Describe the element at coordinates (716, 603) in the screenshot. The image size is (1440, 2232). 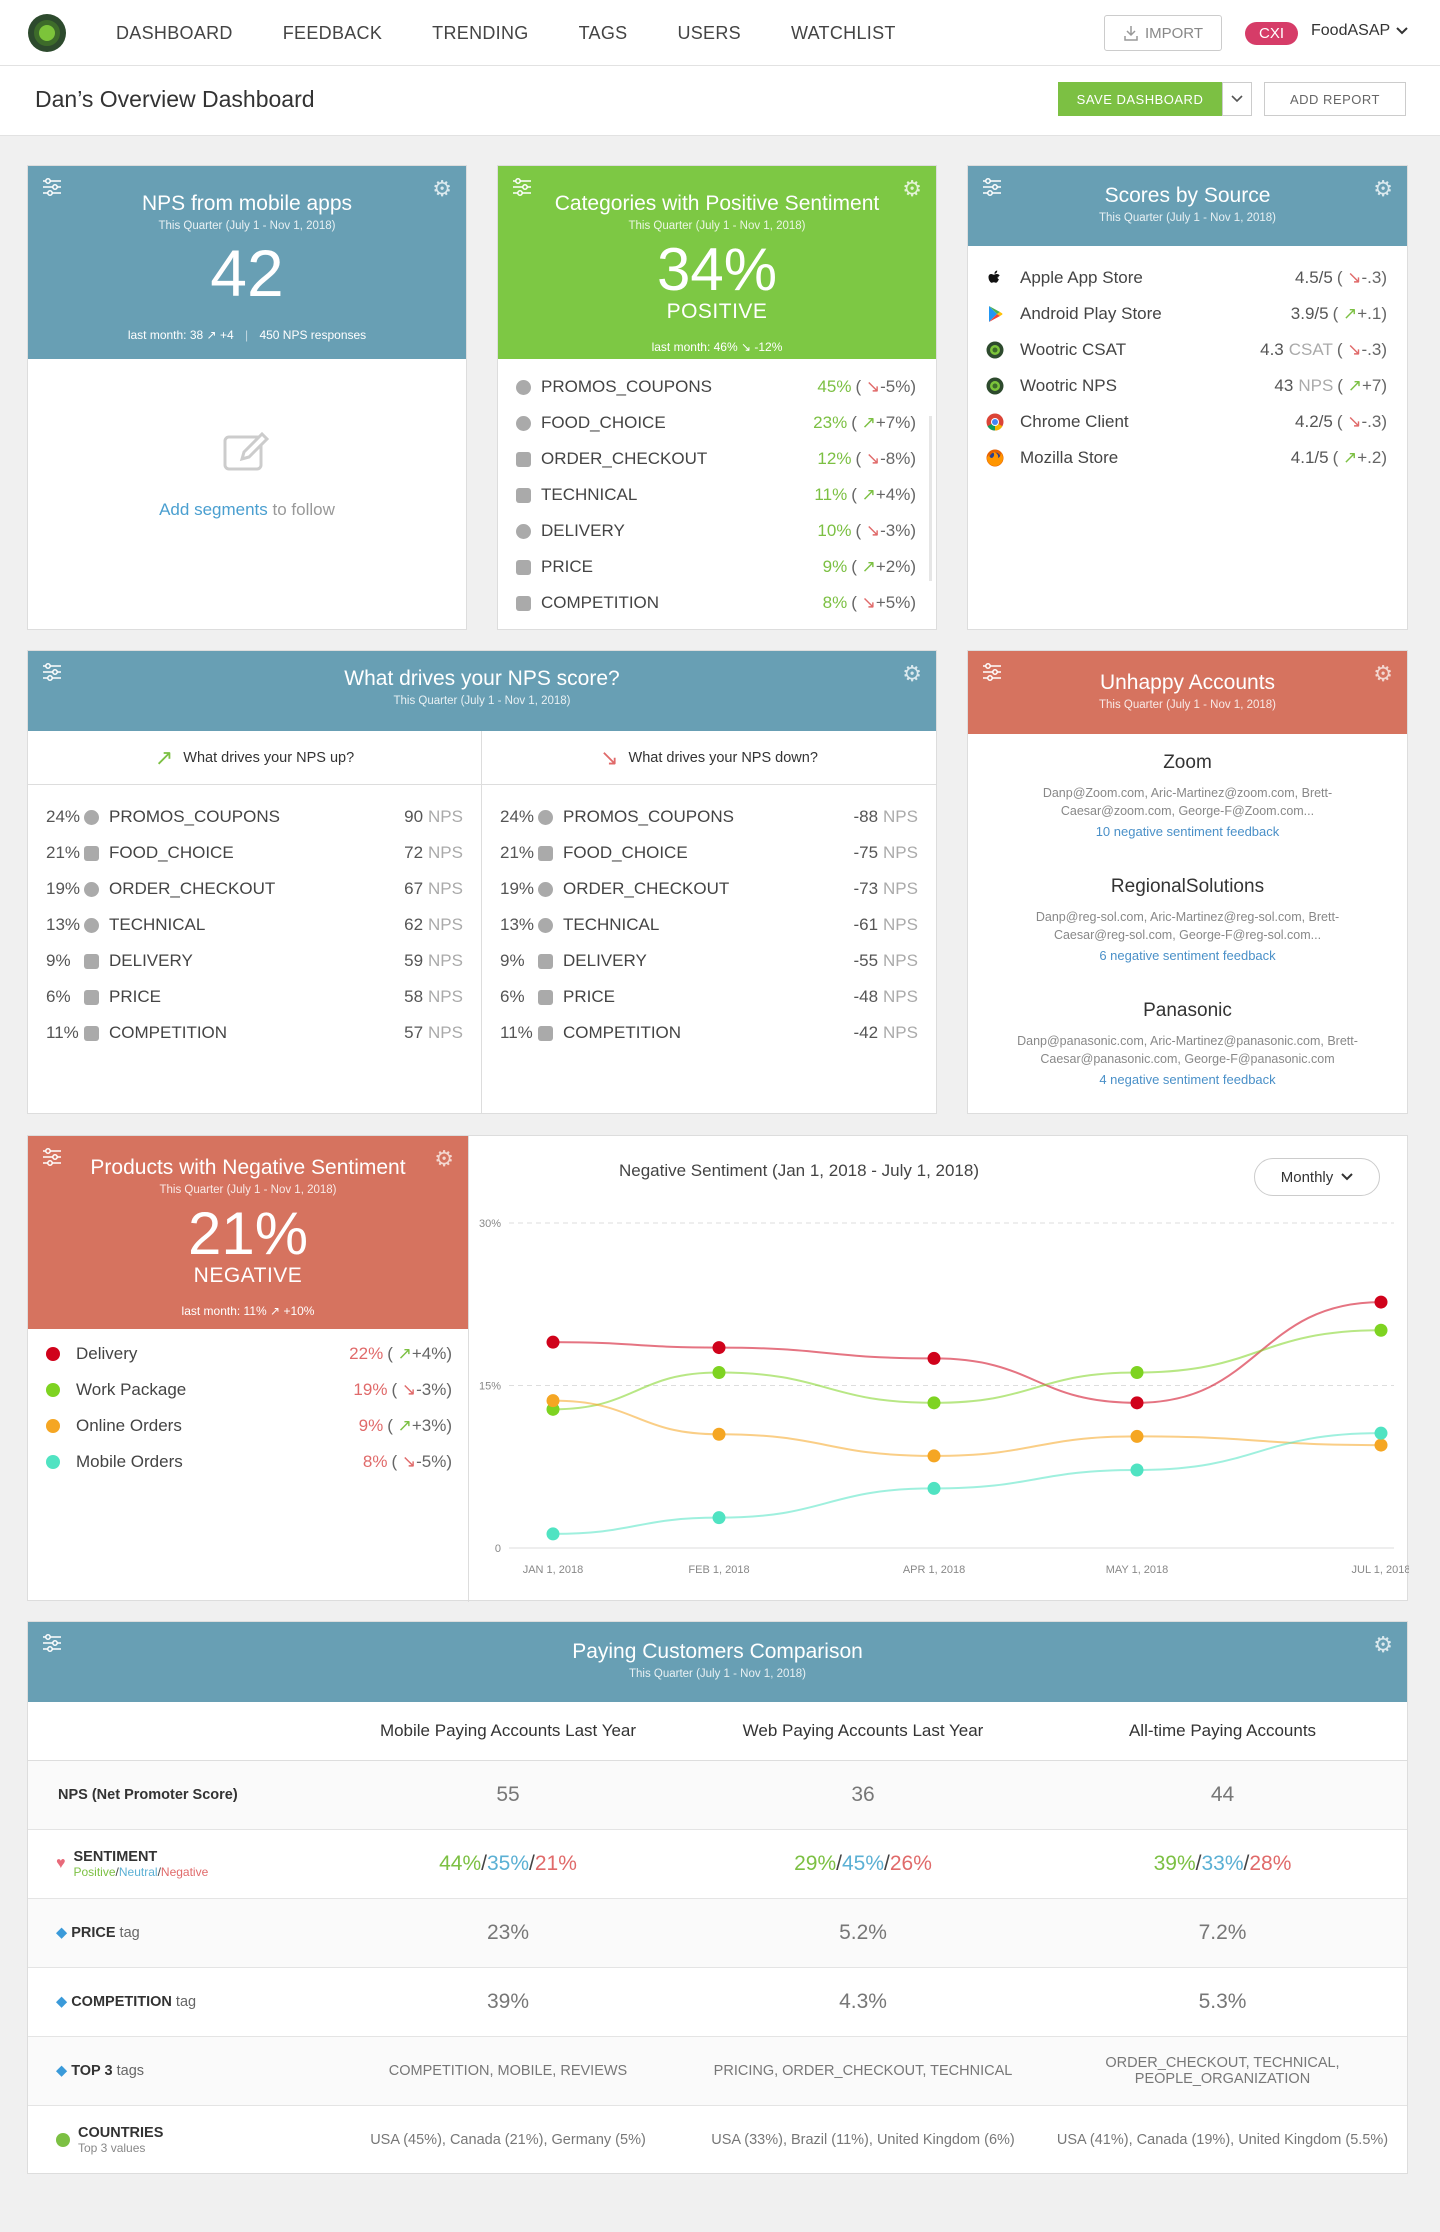
I see `category-row: COMPETITION 8%( ↘+5%)` at that location.